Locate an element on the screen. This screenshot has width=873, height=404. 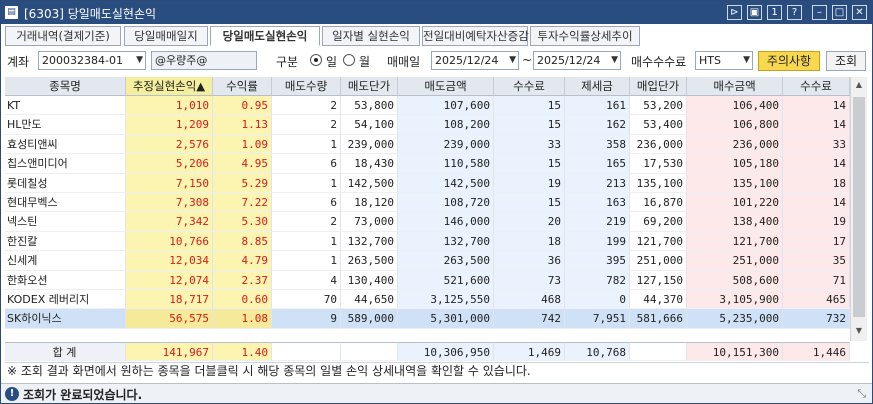
account-select: 200032384-01 ▼ is located at coordinates (92, 60).